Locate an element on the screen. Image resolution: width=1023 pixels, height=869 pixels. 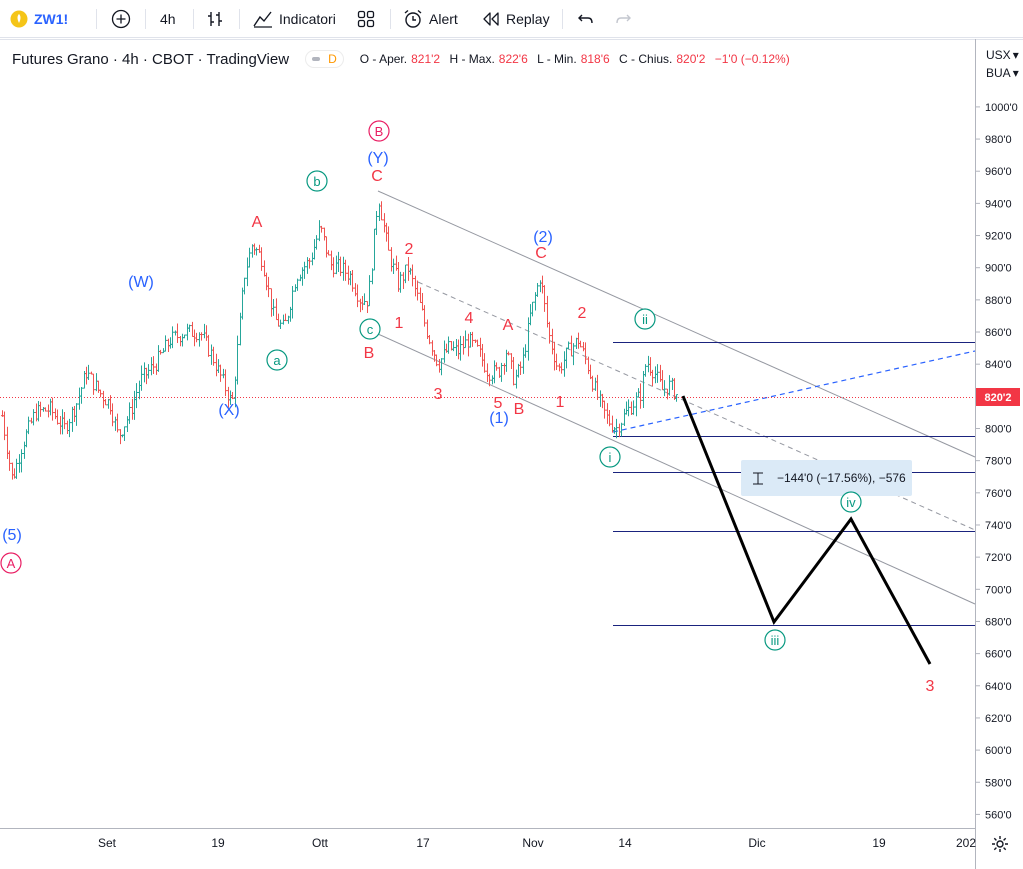
price-tick-label: 920'0 is located at coordinates (998, 237).